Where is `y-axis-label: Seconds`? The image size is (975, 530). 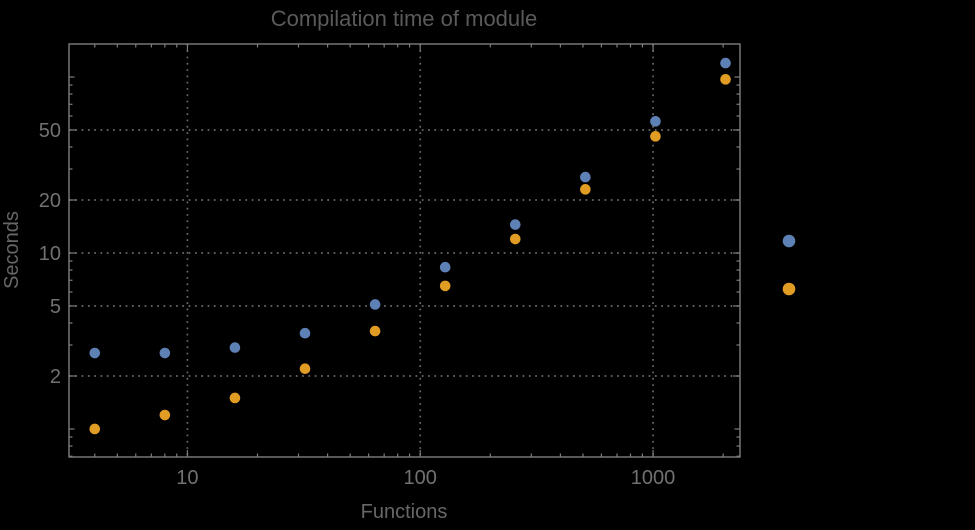 y-axis-label: Seconds is located at coordinates (12, 250).